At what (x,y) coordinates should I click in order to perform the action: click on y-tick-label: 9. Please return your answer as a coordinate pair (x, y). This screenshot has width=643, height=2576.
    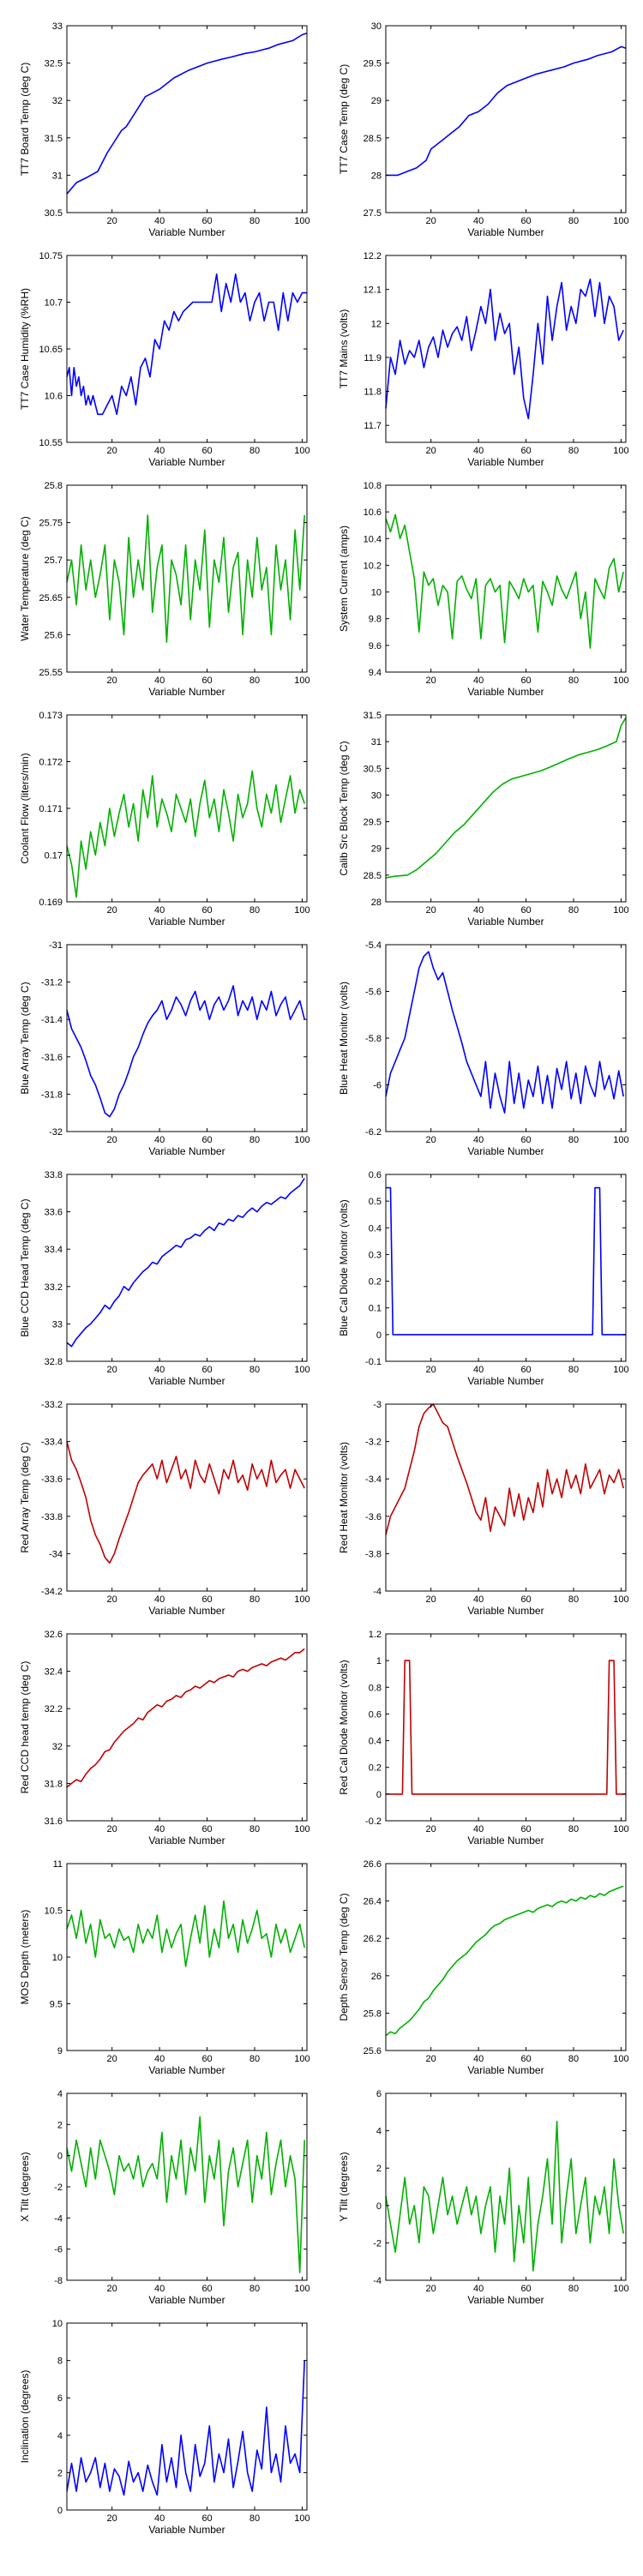
    Looking at the image, I should click on (60, 2051).